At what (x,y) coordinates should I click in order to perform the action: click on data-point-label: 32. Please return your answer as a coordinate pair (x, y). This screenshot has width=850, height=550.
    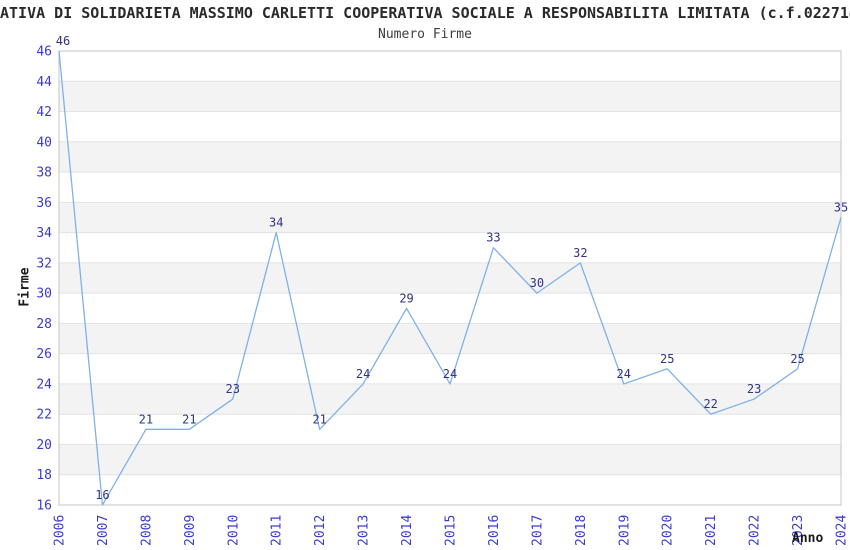
    Looking at the image, I should click on (580, 253).